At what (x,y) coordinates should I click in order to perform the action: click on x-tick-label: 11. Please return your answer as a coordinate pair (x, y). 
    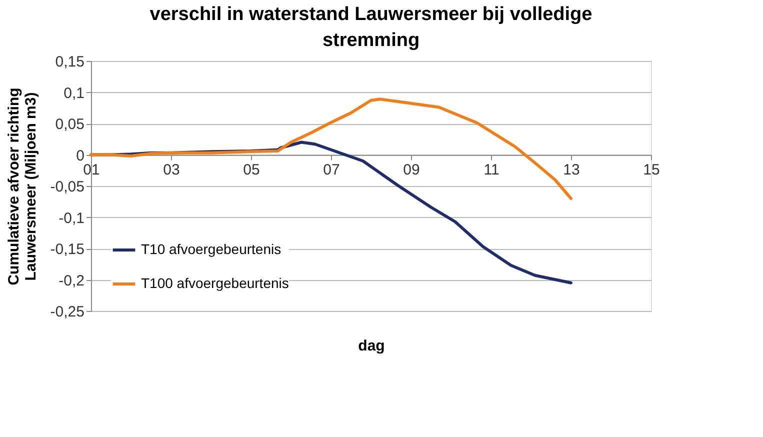
    Looking at the image, I should click on (492, 169).